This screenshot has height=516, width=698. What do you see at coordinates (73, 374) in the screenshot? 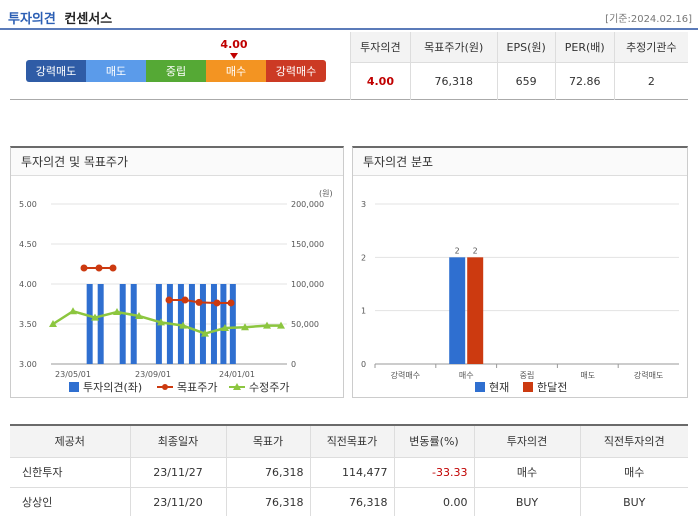
I see `x-tick-label: 23/05/01` at bounding box center [73, 374].